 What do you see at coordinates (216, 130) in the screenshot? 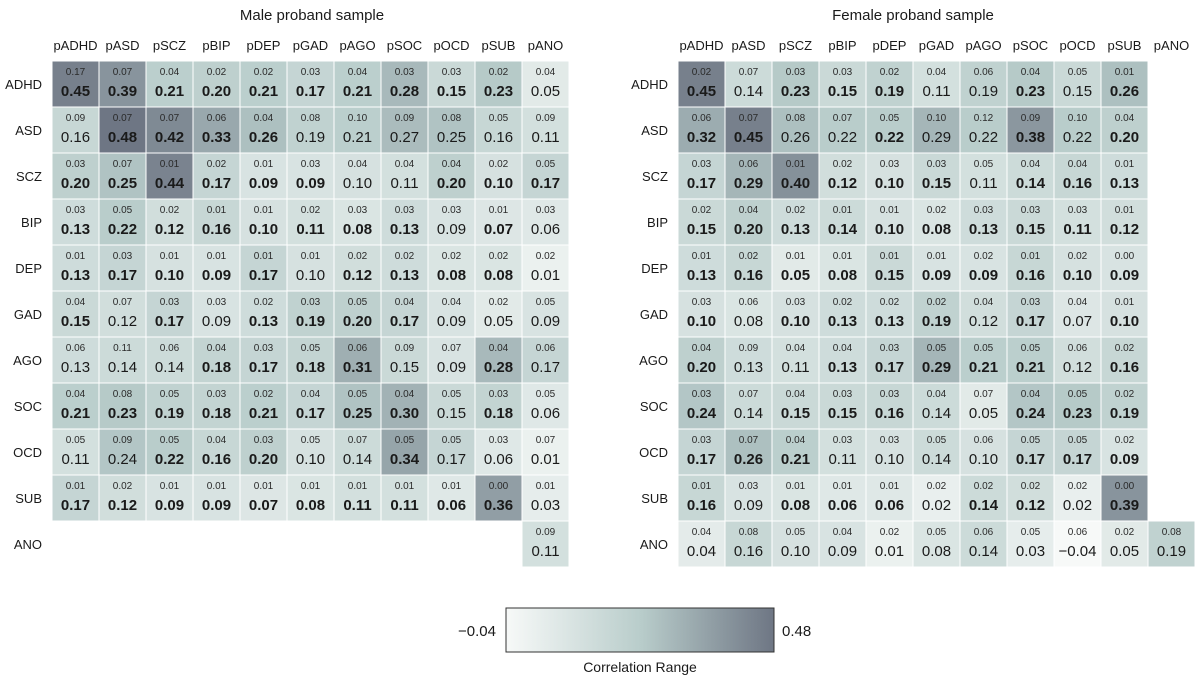
I see `heatmap-cell: 0.06 0.33` at bounding box center [216, 130].